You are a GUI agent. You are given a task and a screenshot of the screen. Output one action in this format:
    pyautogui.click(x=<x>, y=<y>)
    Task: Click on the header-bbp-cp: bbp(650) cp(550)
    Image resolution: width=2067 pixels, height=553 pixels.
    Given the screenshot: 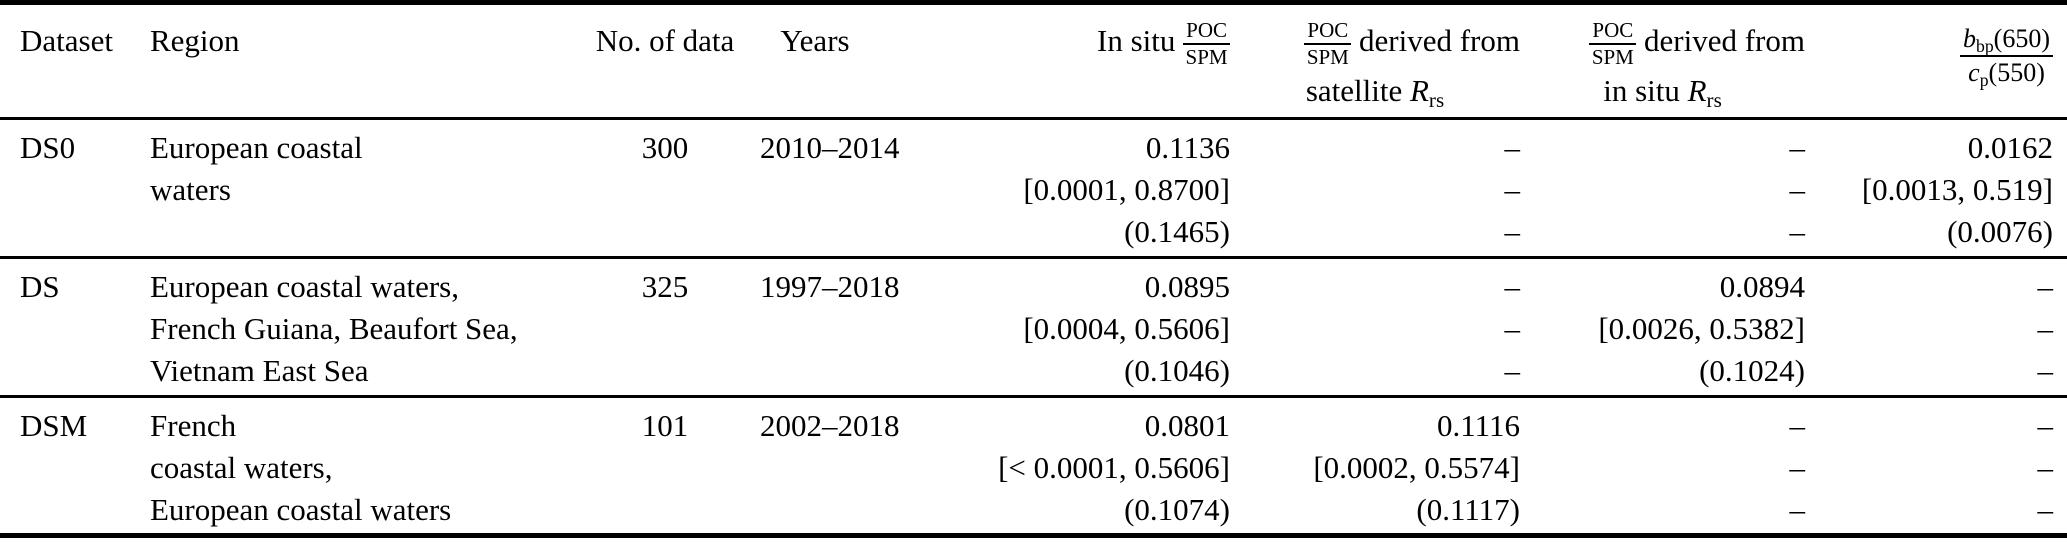 What is the action you would take?
    pyautogui.click(x=1929, y=53)
    